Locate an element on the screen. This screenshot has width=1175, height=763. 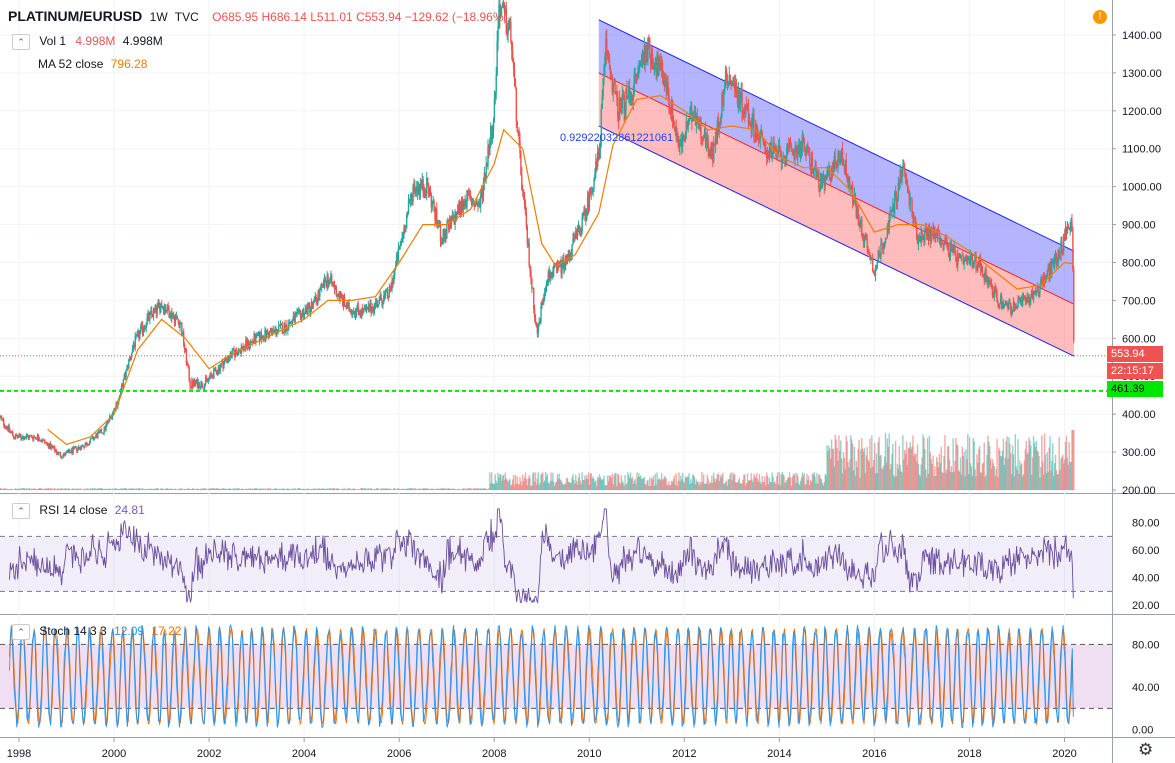
interval-label: 1W is located at coordinates (158, 17).